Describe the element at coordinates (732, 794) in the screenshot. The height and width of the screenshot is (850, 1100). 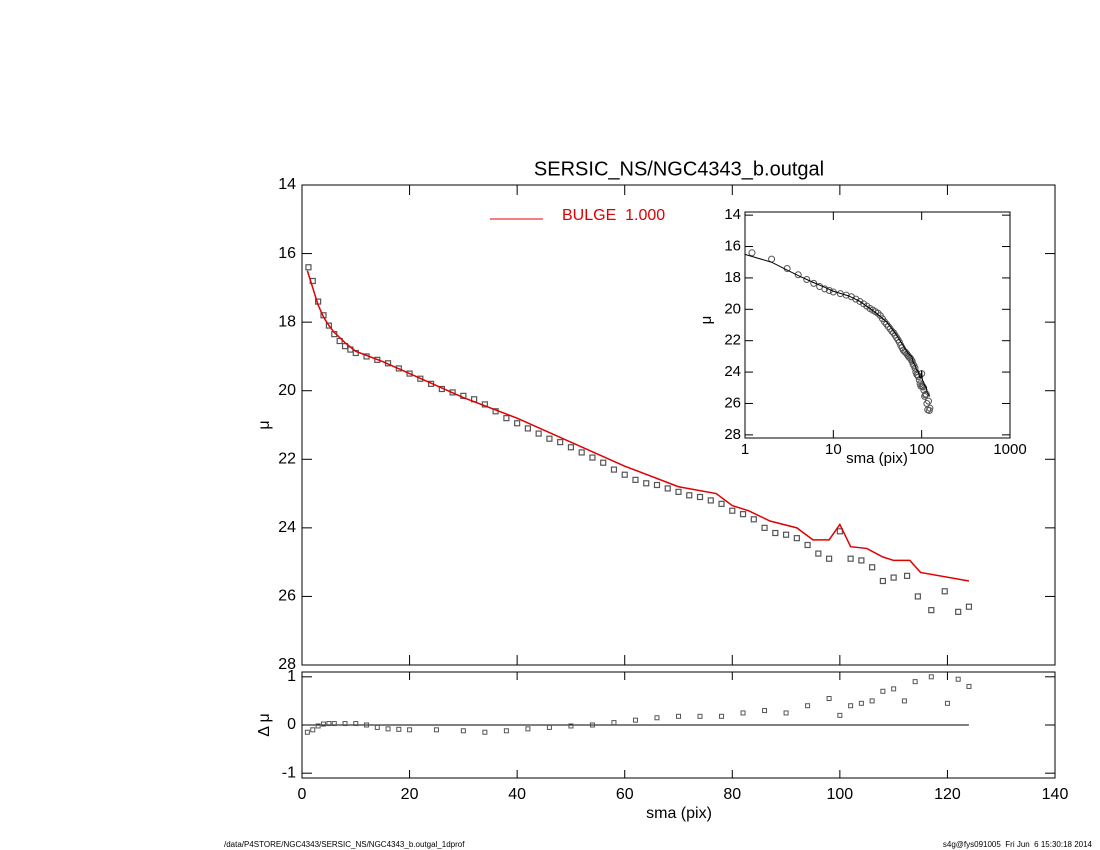
I see `x-tick-label: 80` at that location.